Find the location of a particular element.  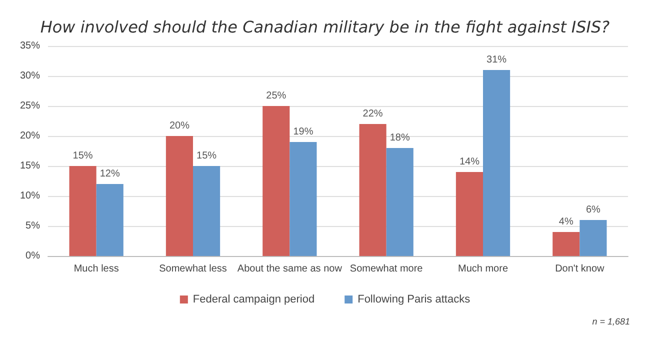

x-tick-label: Much less is located at coordinates (96, 269).